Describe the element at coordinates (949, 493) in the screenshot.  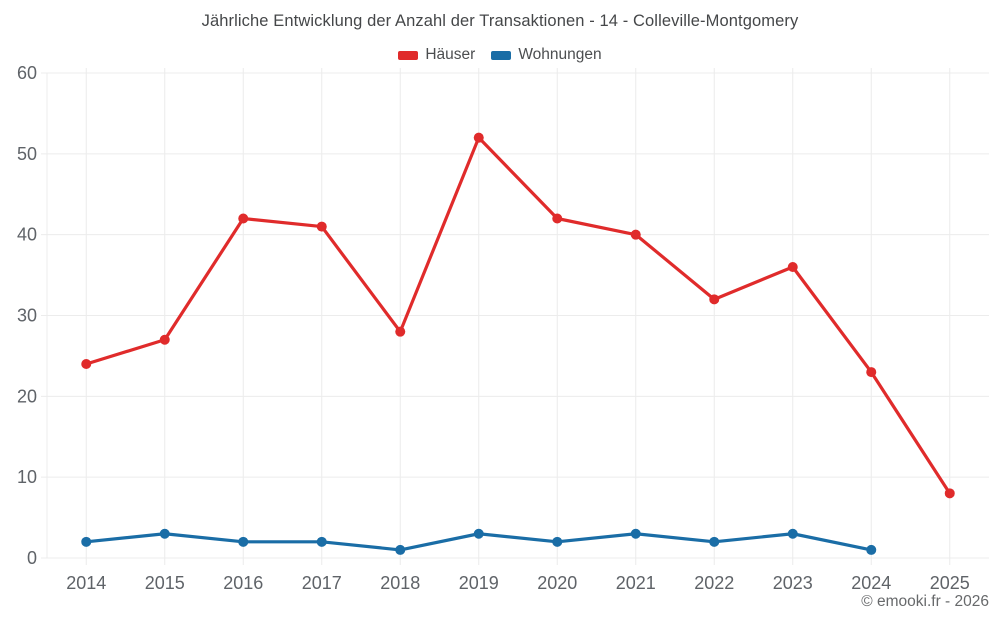
I see `data-point-haeuser-2025` at that location.